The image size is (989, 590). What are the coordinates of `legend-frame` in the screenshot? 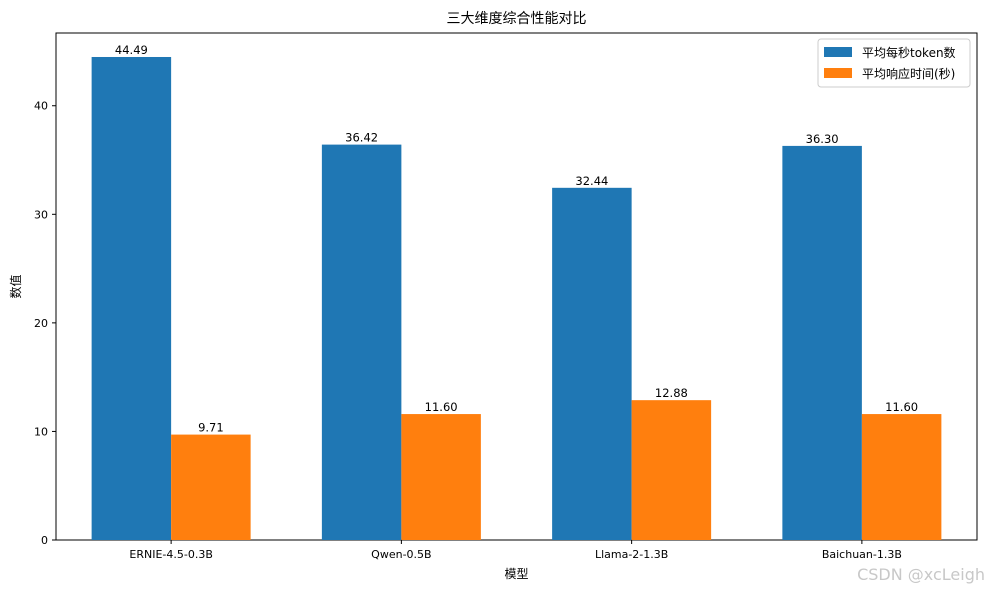 It's located at (894, 63).